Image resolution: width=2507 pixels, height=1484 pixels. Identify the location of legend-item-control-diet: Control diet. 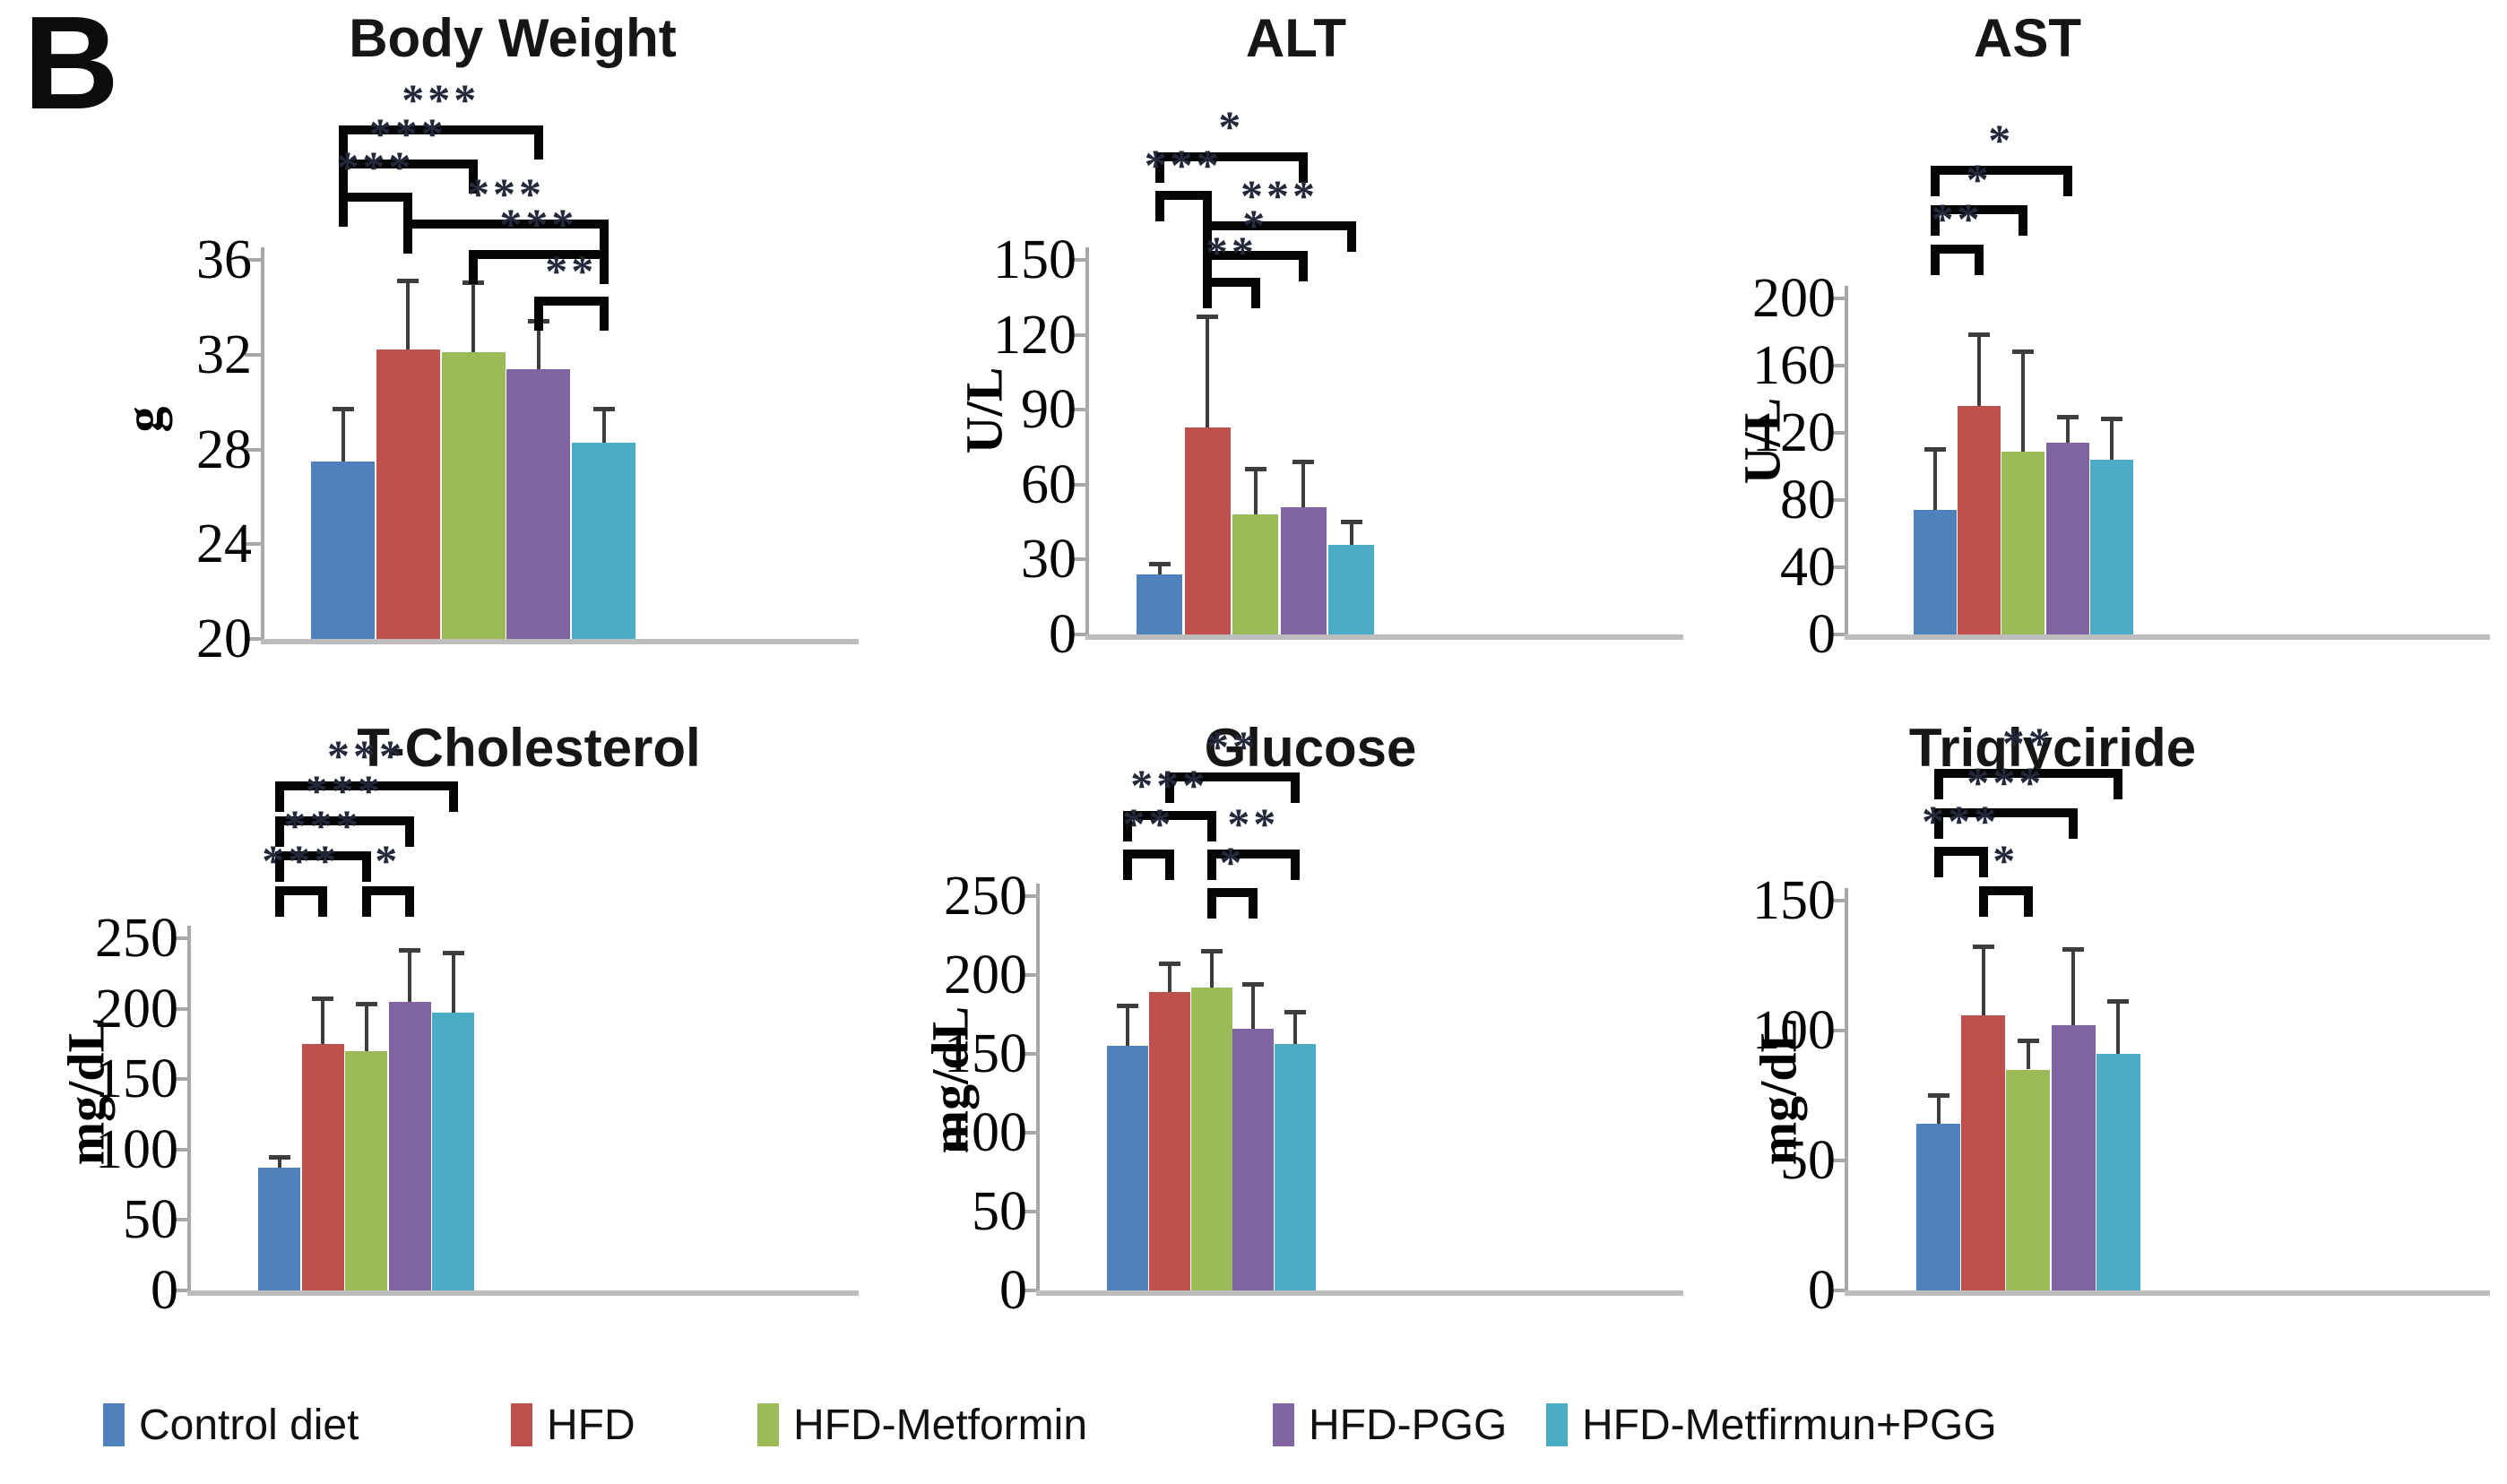
(231, 1425).